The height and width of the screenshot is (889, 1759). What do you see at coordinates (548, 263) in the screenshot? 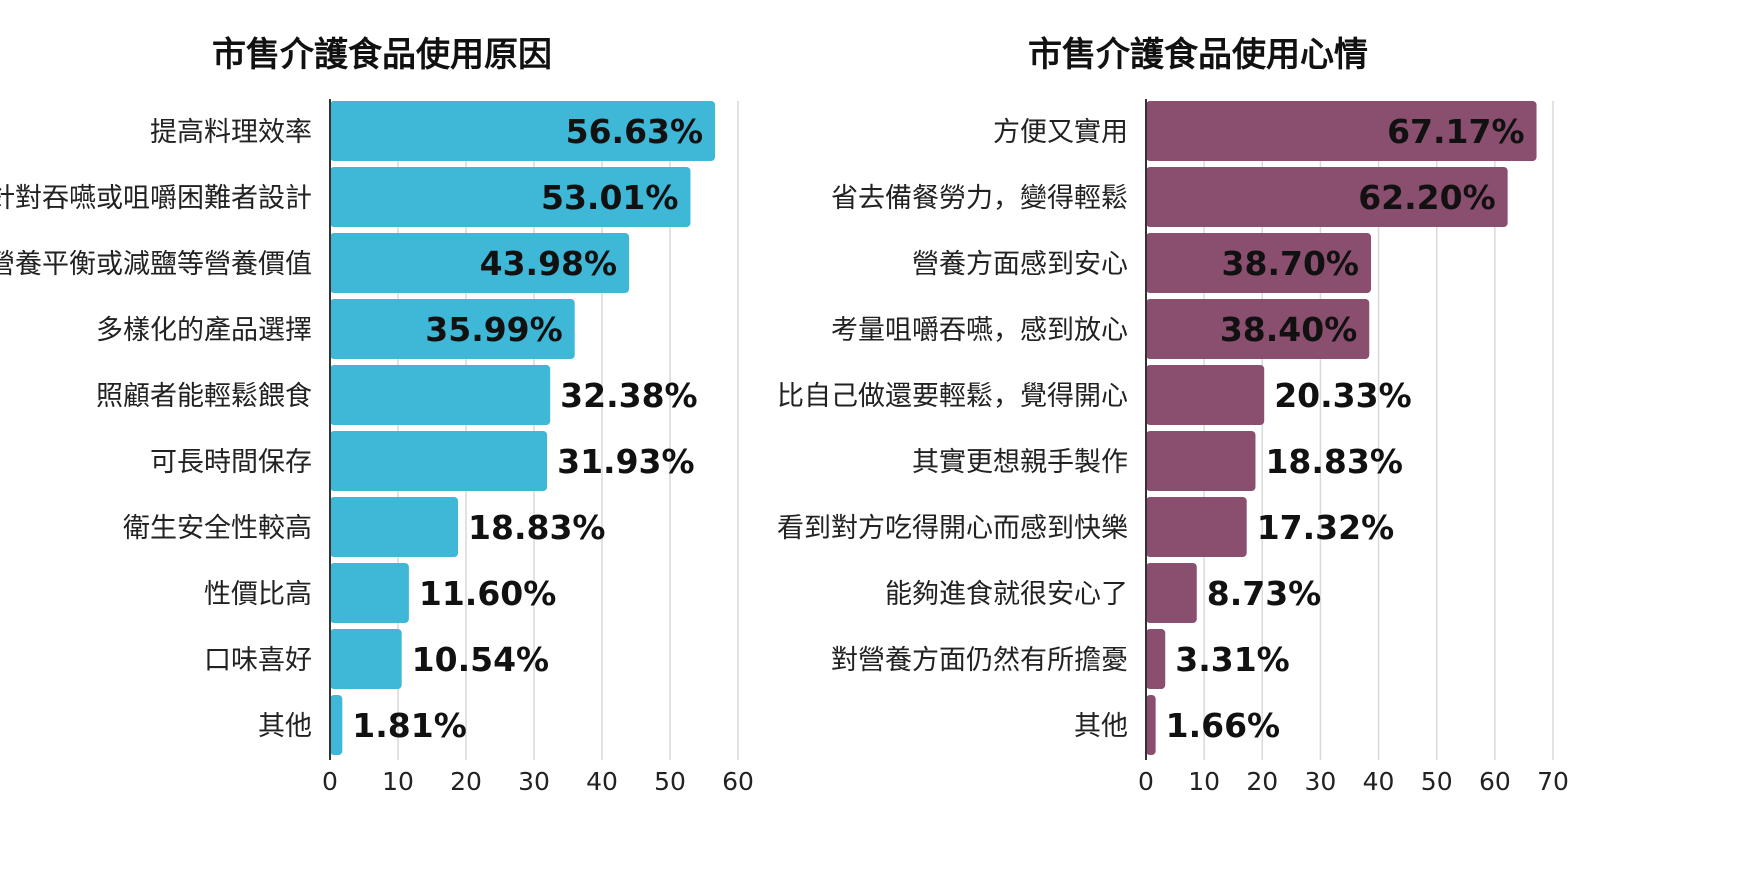
I see `value-label: 43.98%` at bounding box center [548, 263].